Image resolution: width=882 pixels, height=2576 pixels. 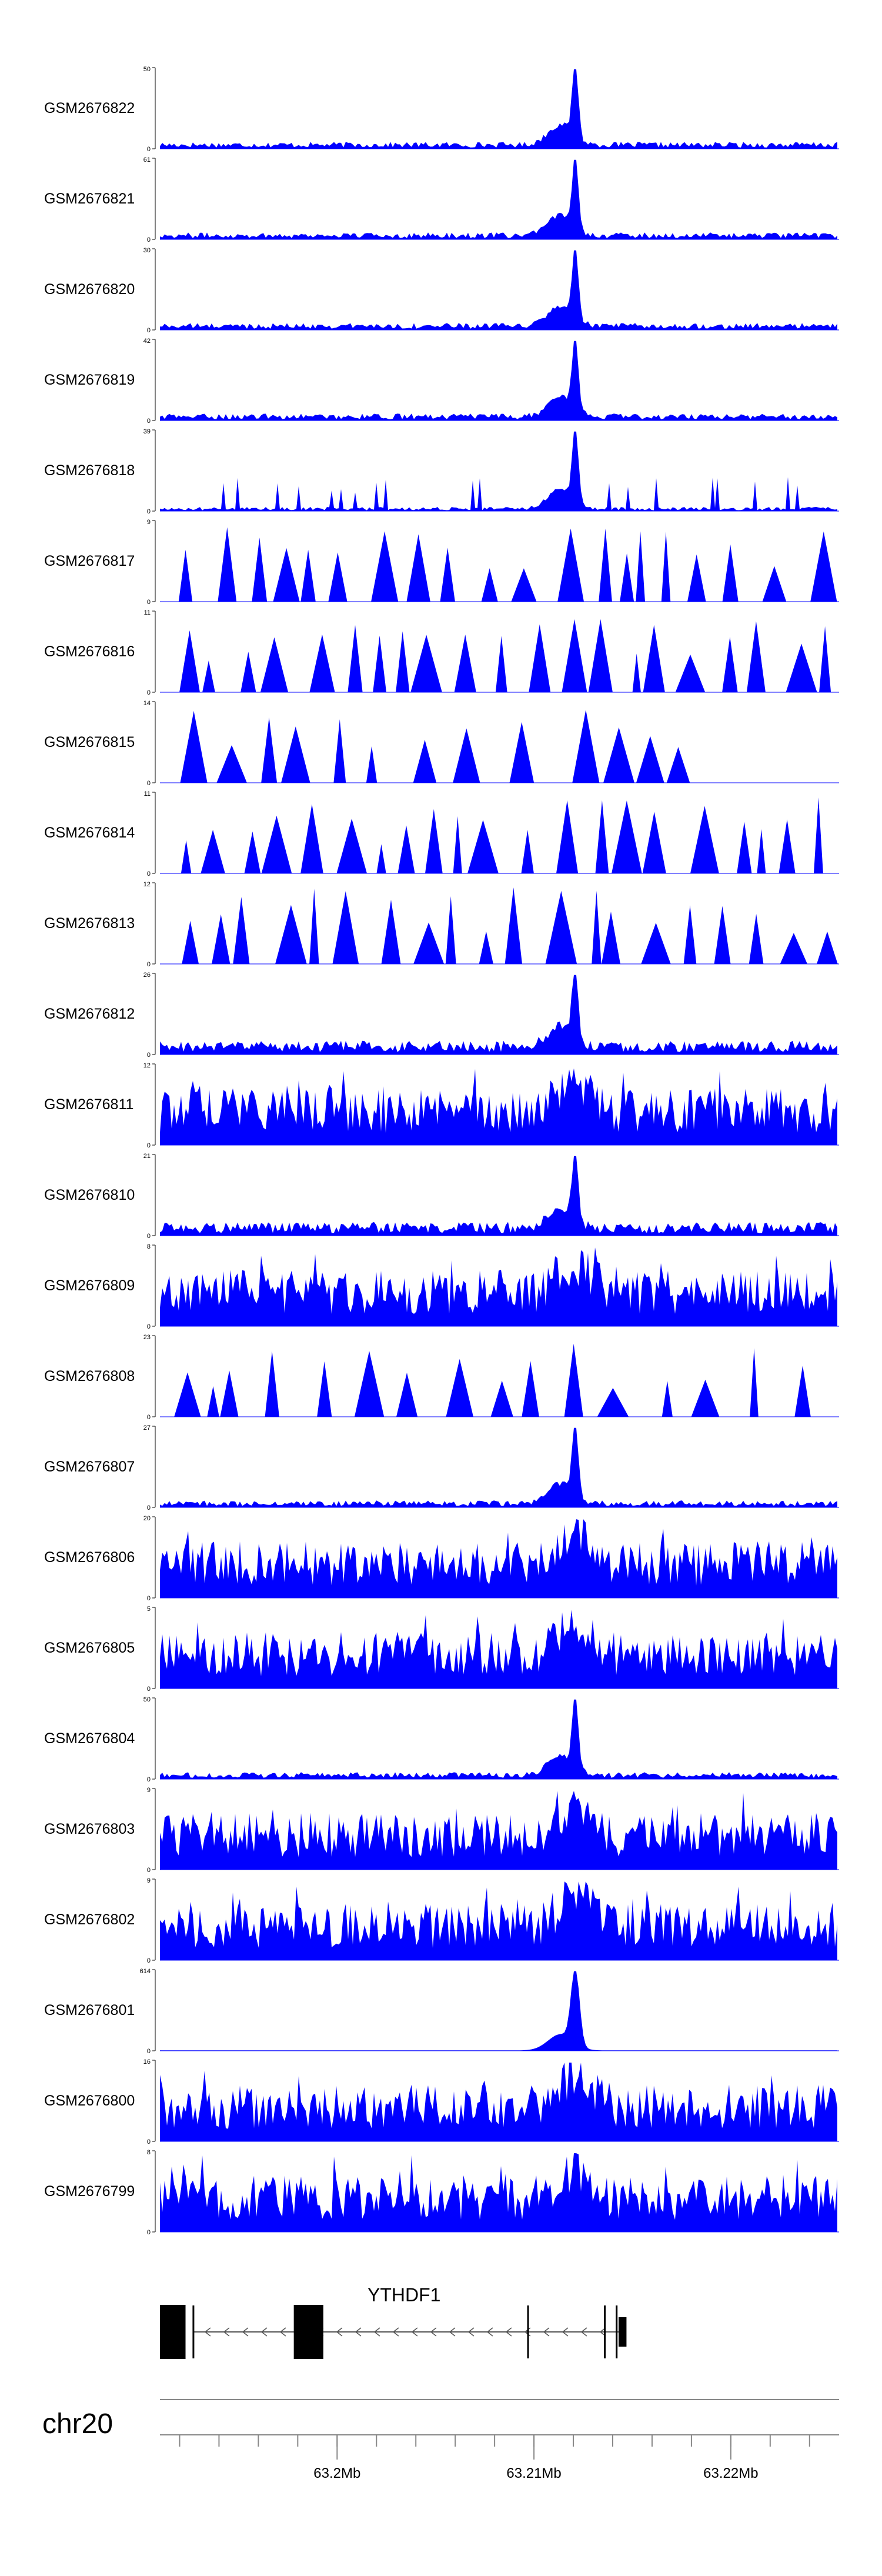 I want to click on track-GSM2676806: GSM2676806 20 0, so click(x=441, y=1558).